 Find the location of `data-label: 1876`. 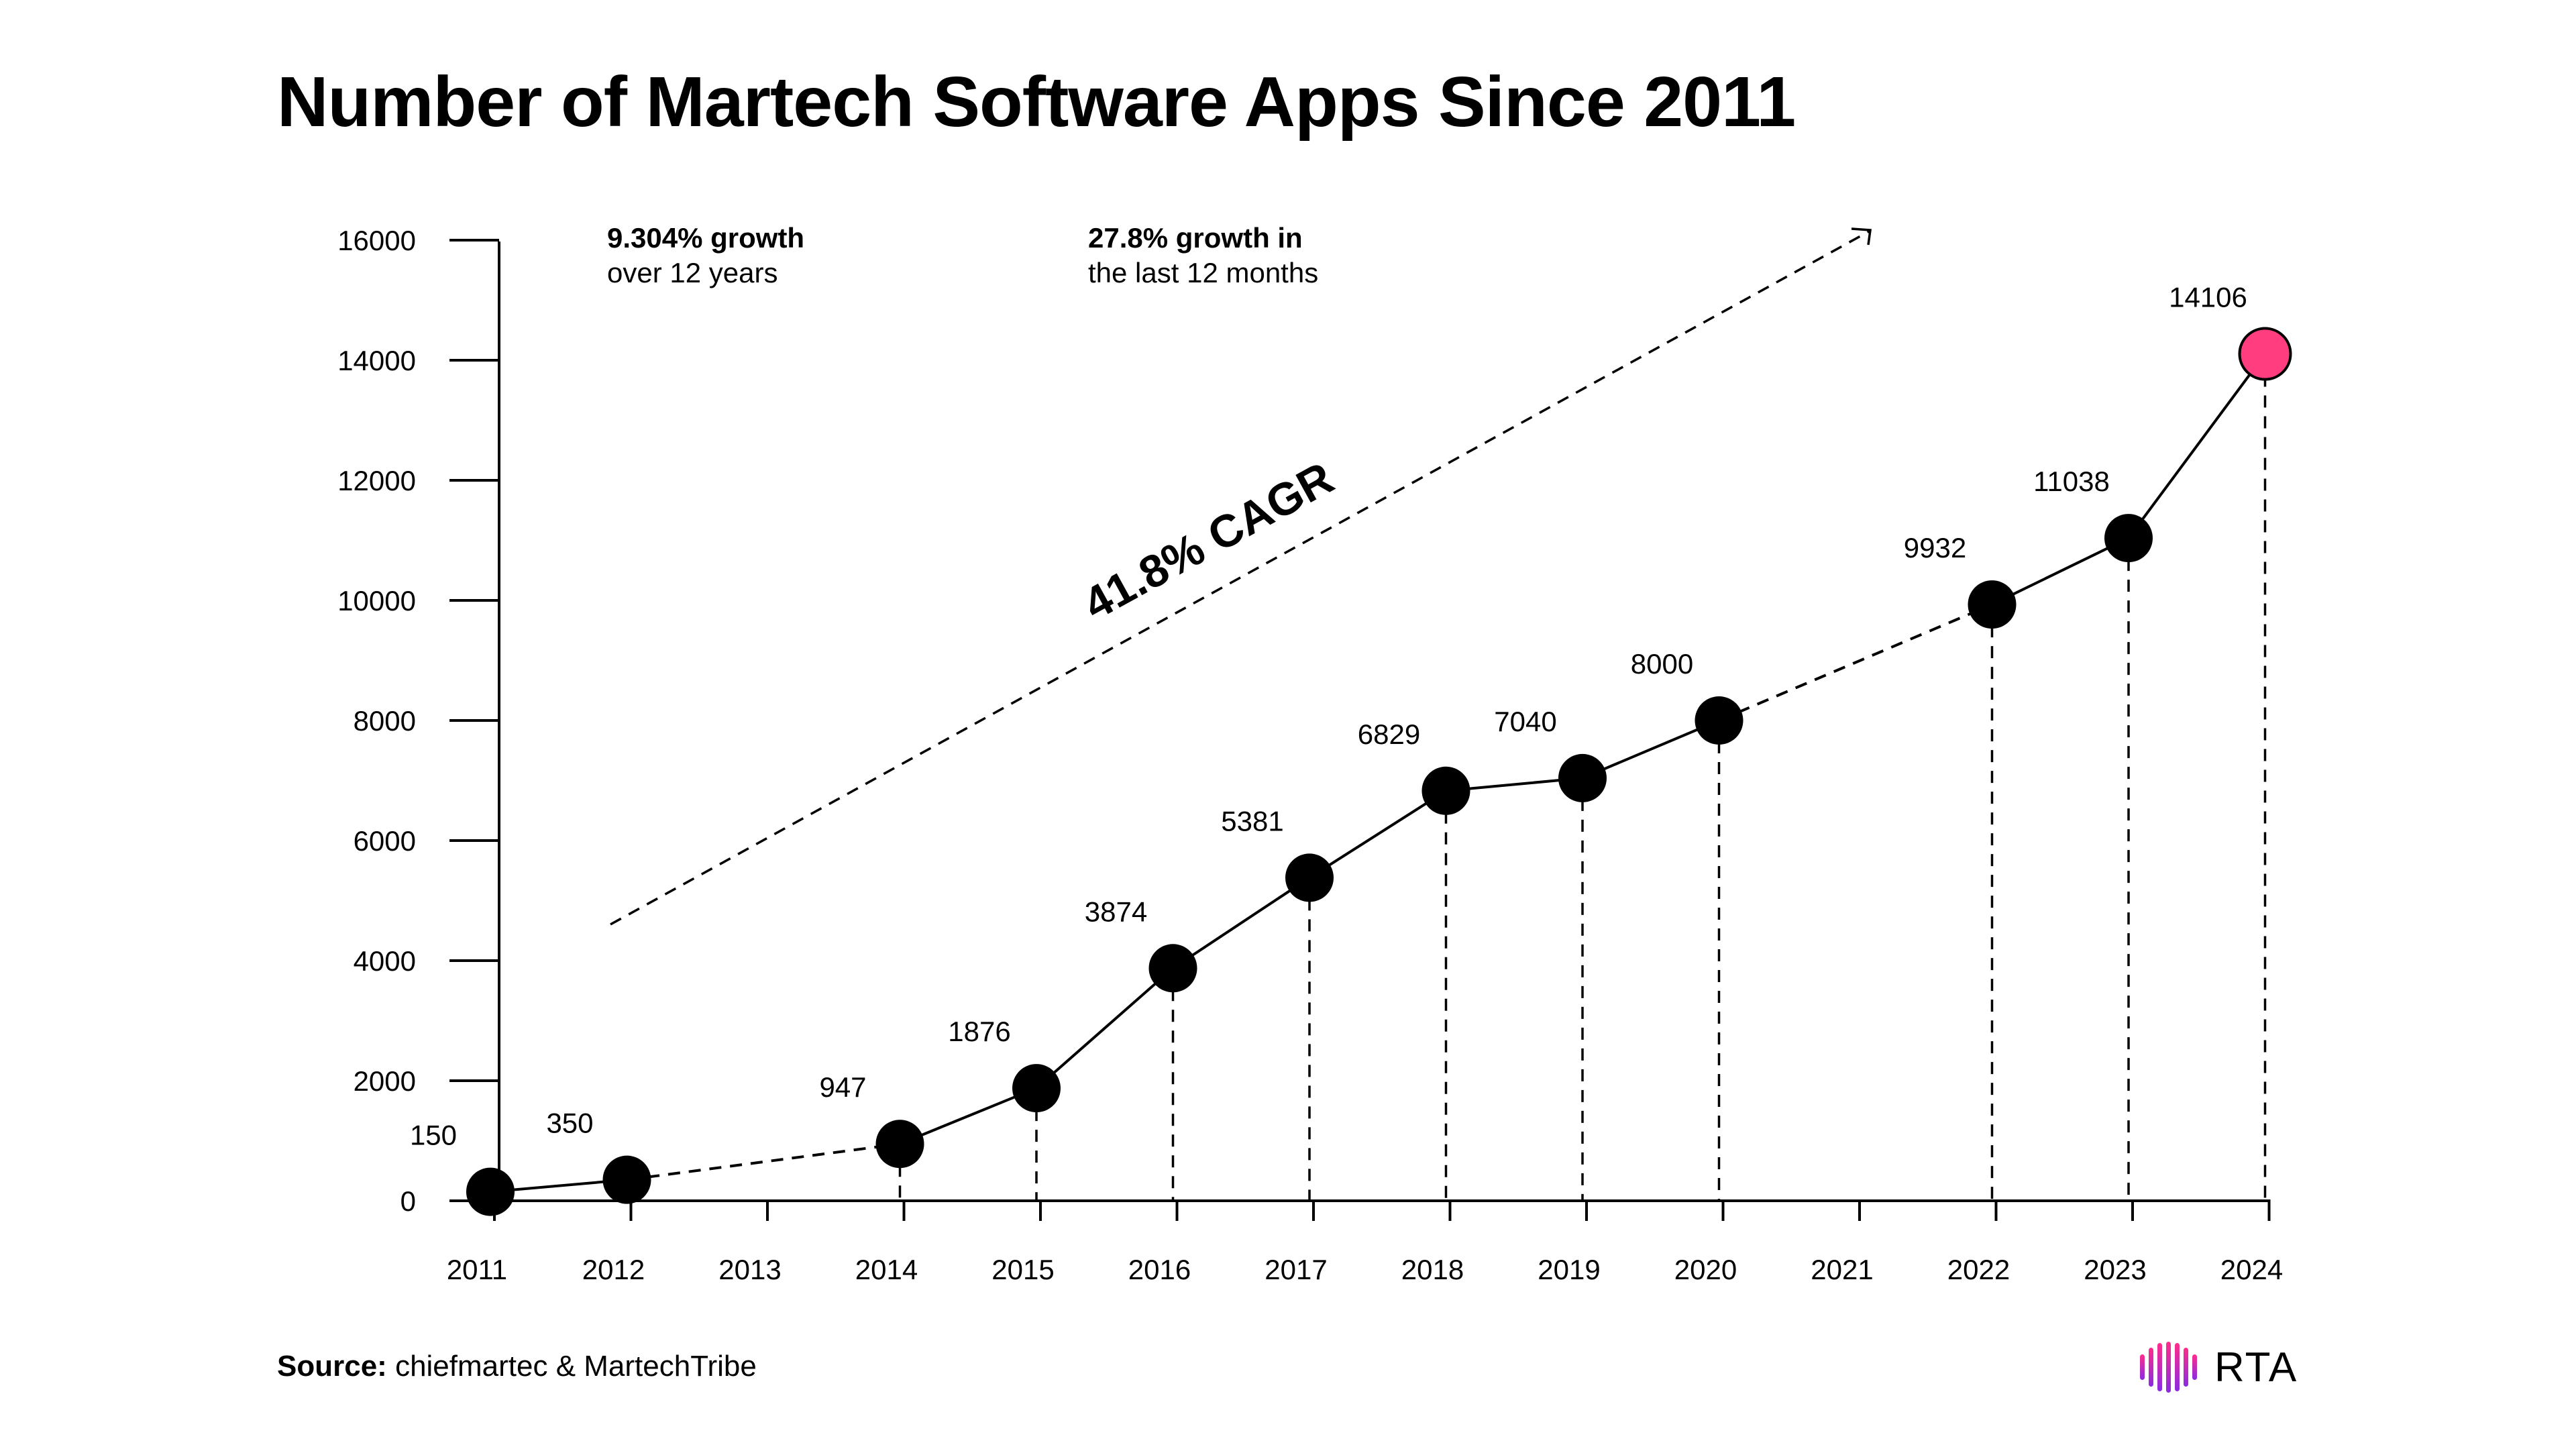

data-label: 1876 is located at coordinates (979, 1031).